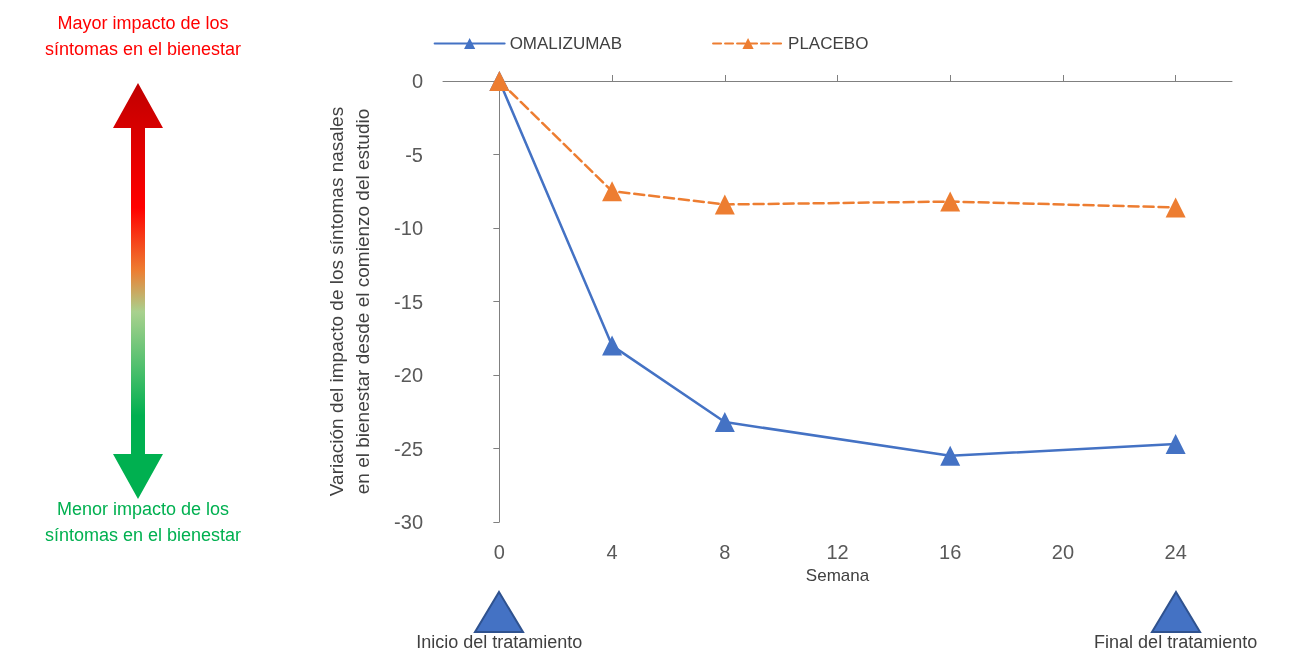 The image size is (1302, 666). I want to click on text: Inicio del tratamiento, so click(499, 642).